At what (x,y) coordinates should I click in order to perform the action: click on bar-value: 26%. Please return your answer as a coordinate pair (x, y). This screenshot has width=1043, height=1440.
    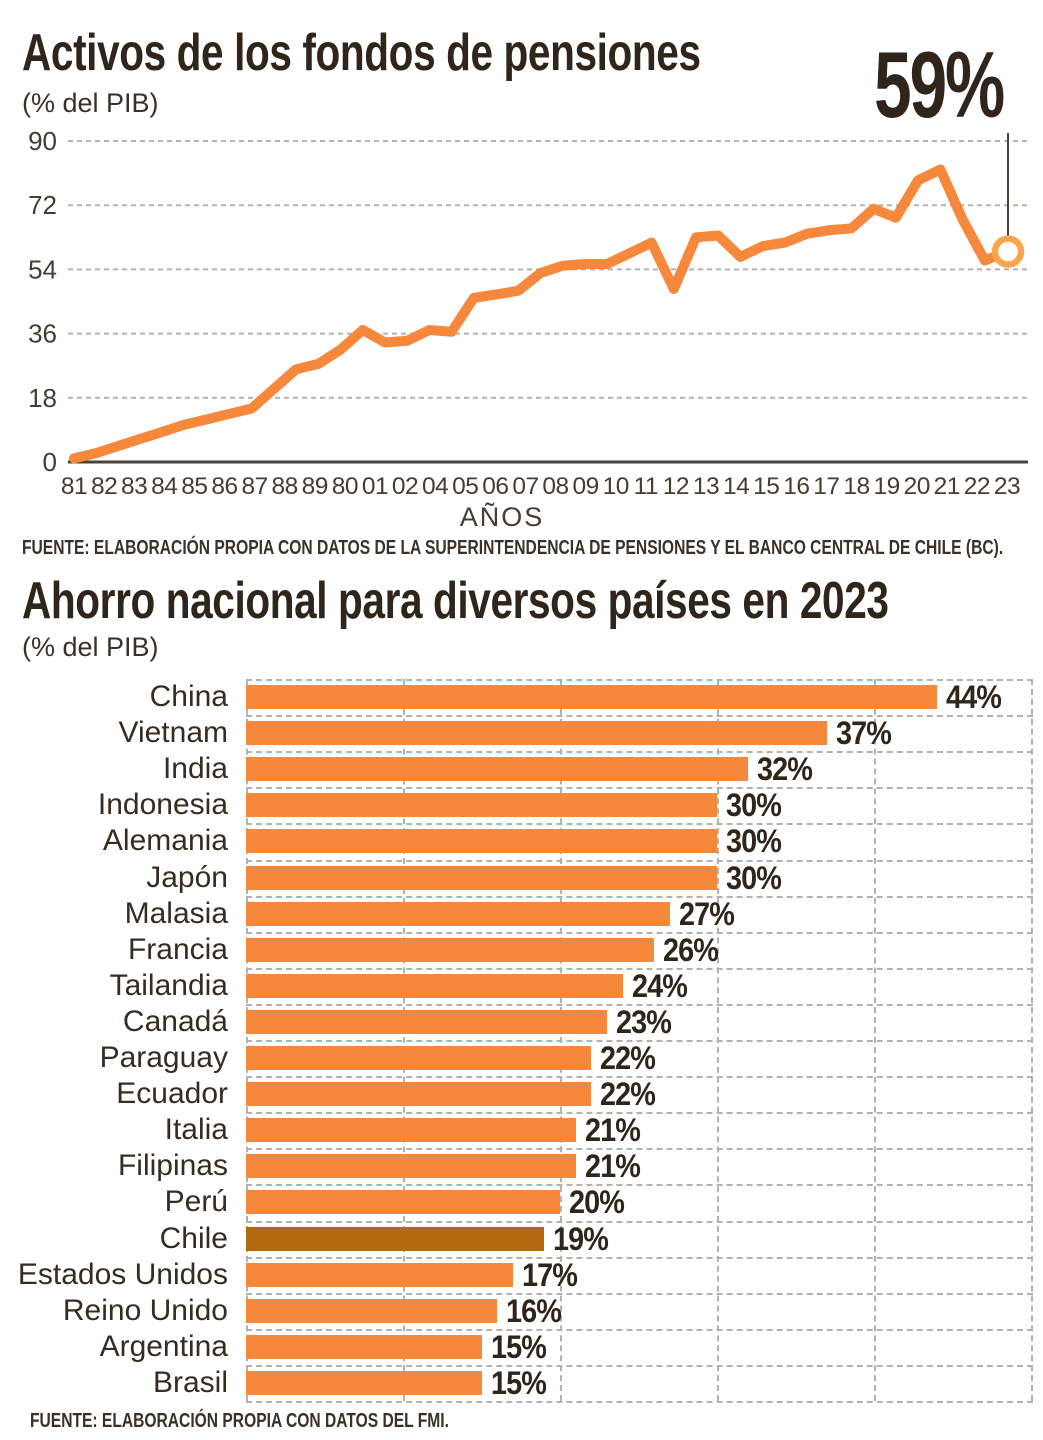
    Looking at the image, I should click on (691, 949).